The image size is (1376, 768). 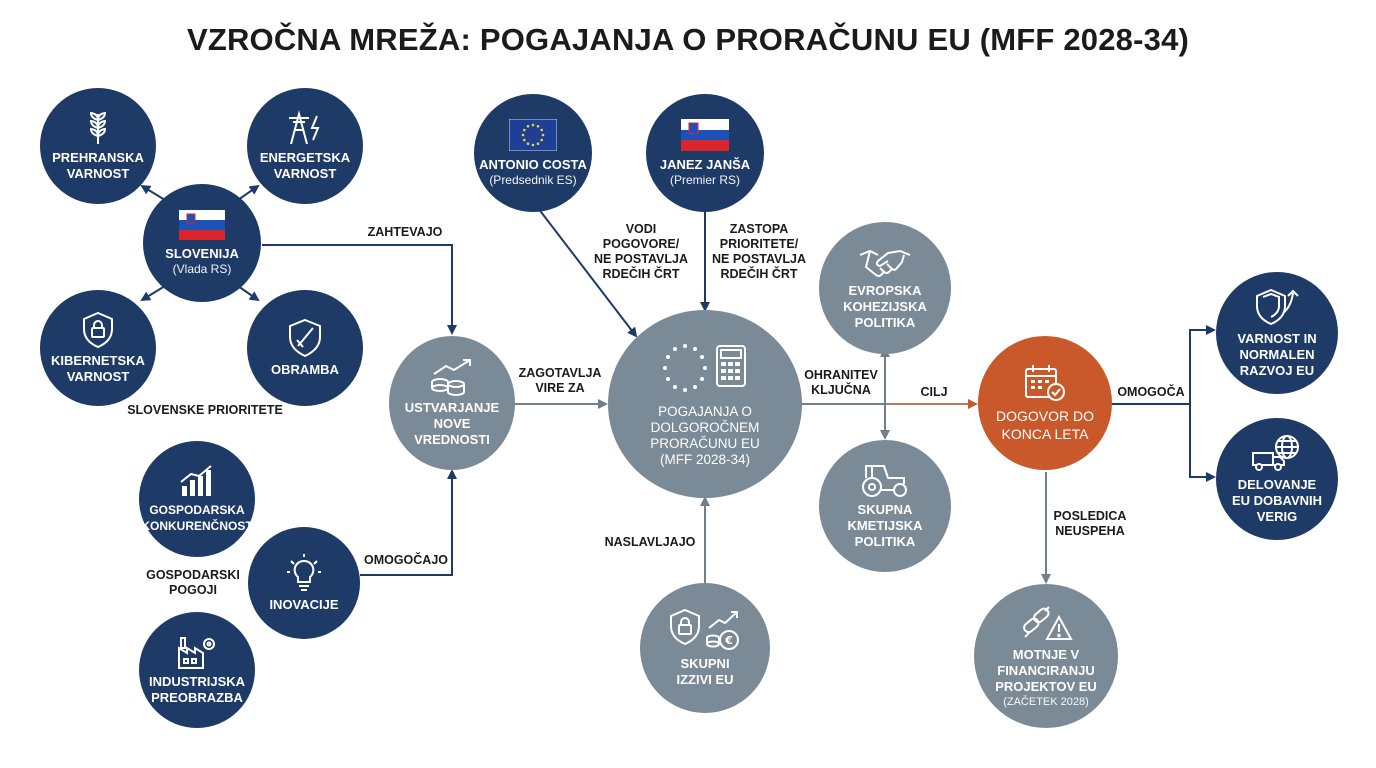 I want to click on node-label: SLOVENIJA, so click(x=202, y=253).